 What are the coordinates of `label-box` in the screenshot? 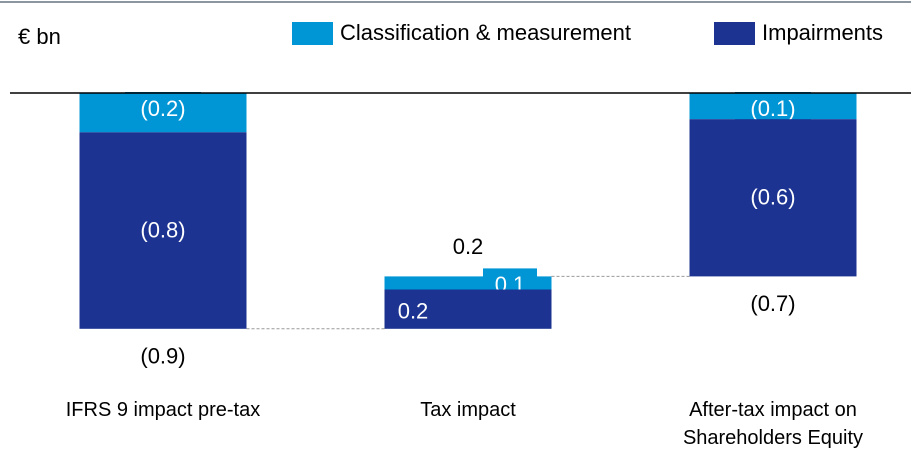 It's located at (163, 109).